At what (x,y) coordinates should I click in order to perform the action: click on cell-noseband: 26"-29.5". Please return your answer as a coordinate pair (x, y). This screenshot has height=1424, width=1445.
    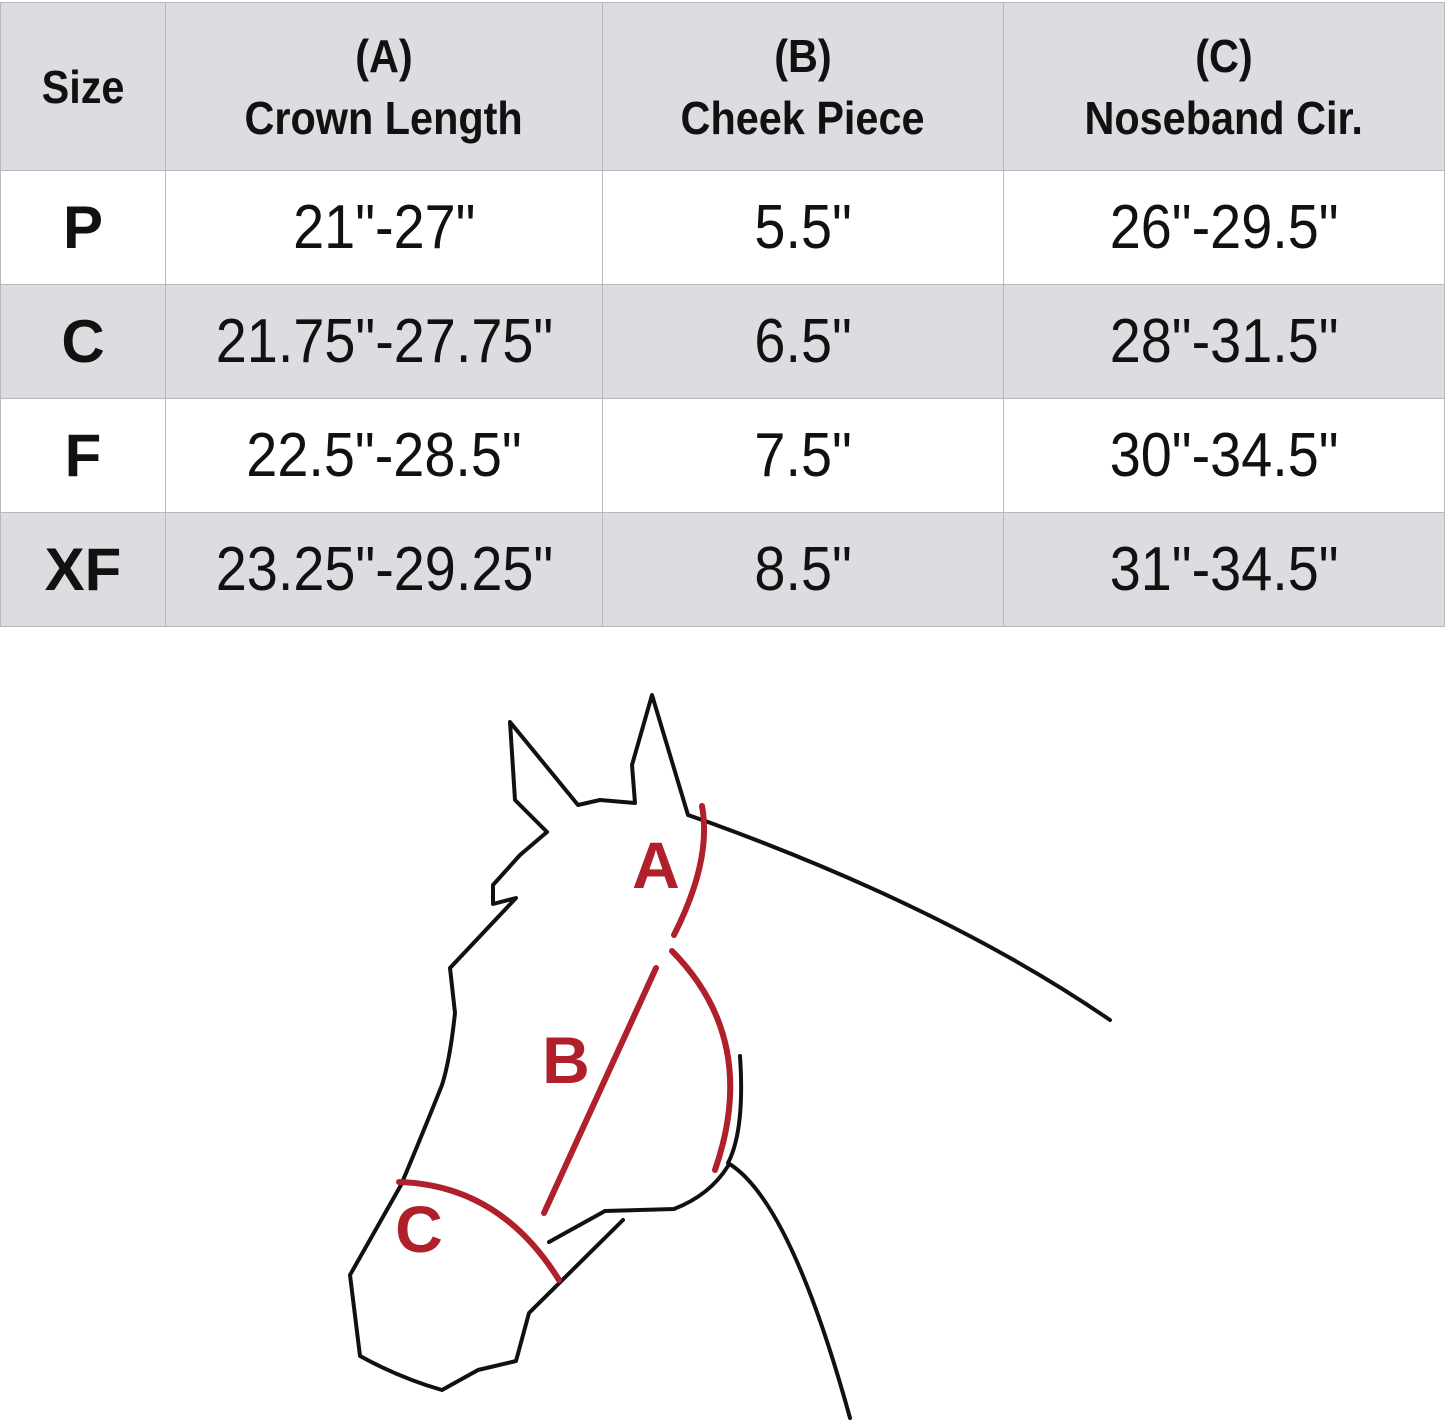
    Looking at the image, I should click on (1224, 227).